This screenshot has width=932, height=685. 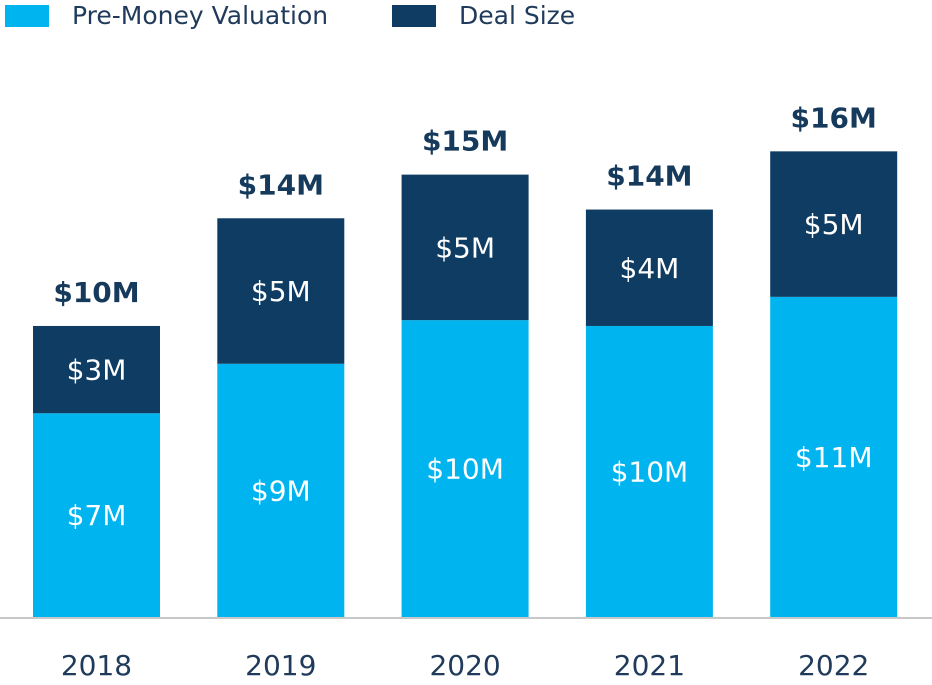 I want to click on data-label: $11M, so click(x=834, y=457).